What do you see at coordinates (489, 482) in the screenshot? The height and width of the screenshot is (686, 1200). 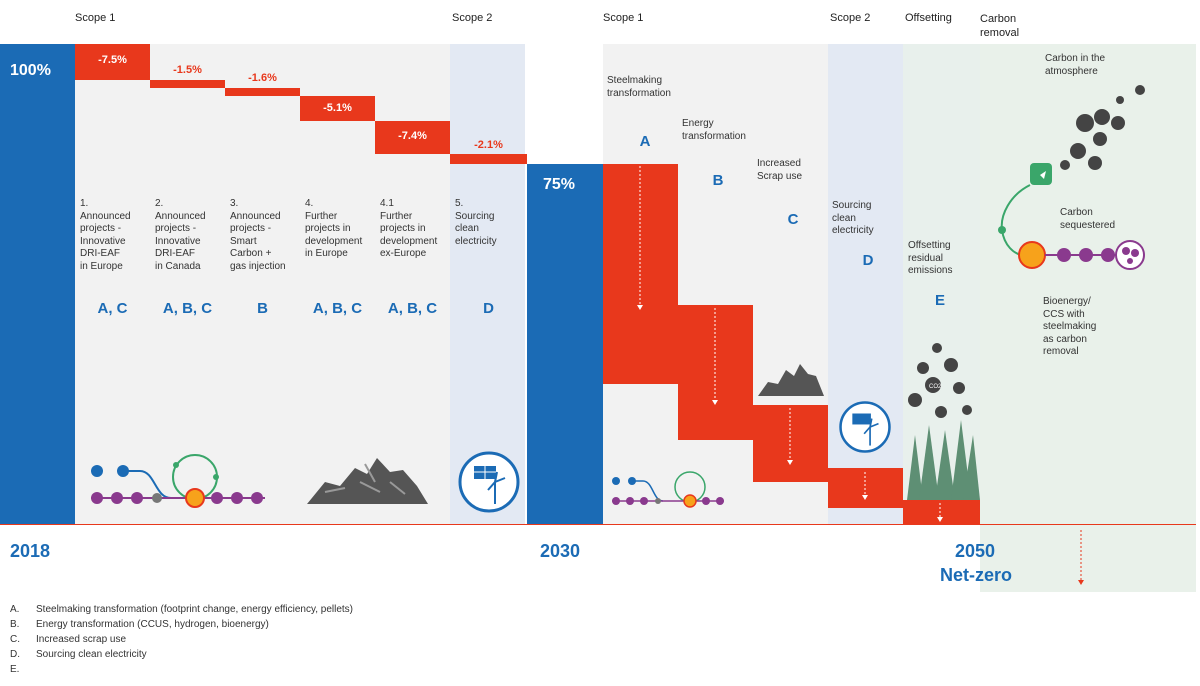 I see `clean-electricity-icon` at bounding box center [489, 482].